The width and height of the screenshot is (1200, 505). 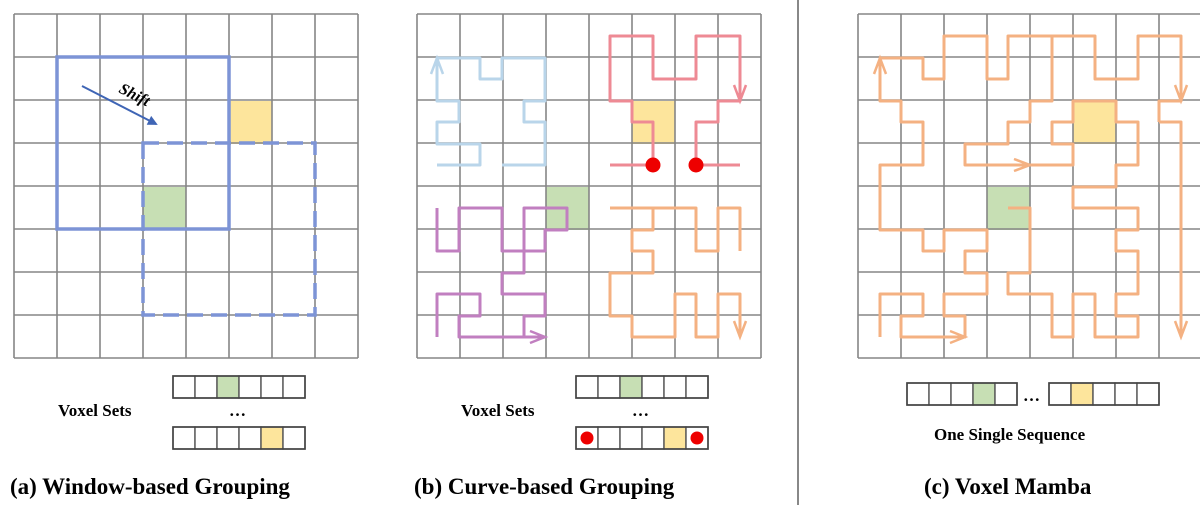 I want to click on curve-purple, so click(x=502, y=272).